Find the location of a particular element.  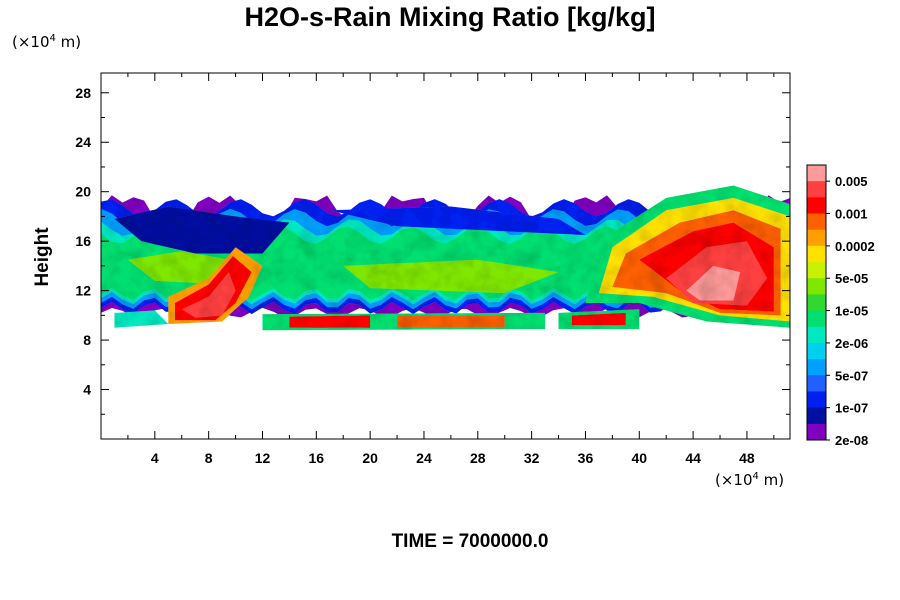

field-blue-core-center is located at coordinates (457, 220).